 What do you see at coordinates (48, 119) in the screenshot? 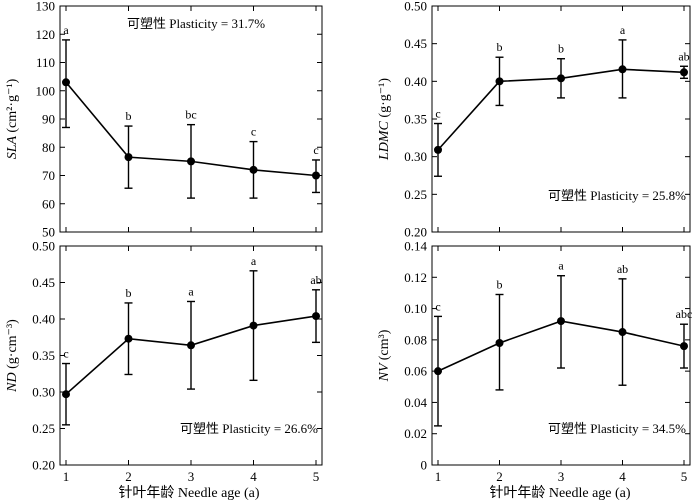
I see `y-tick-label: 90` at bounding box center [48, 119].